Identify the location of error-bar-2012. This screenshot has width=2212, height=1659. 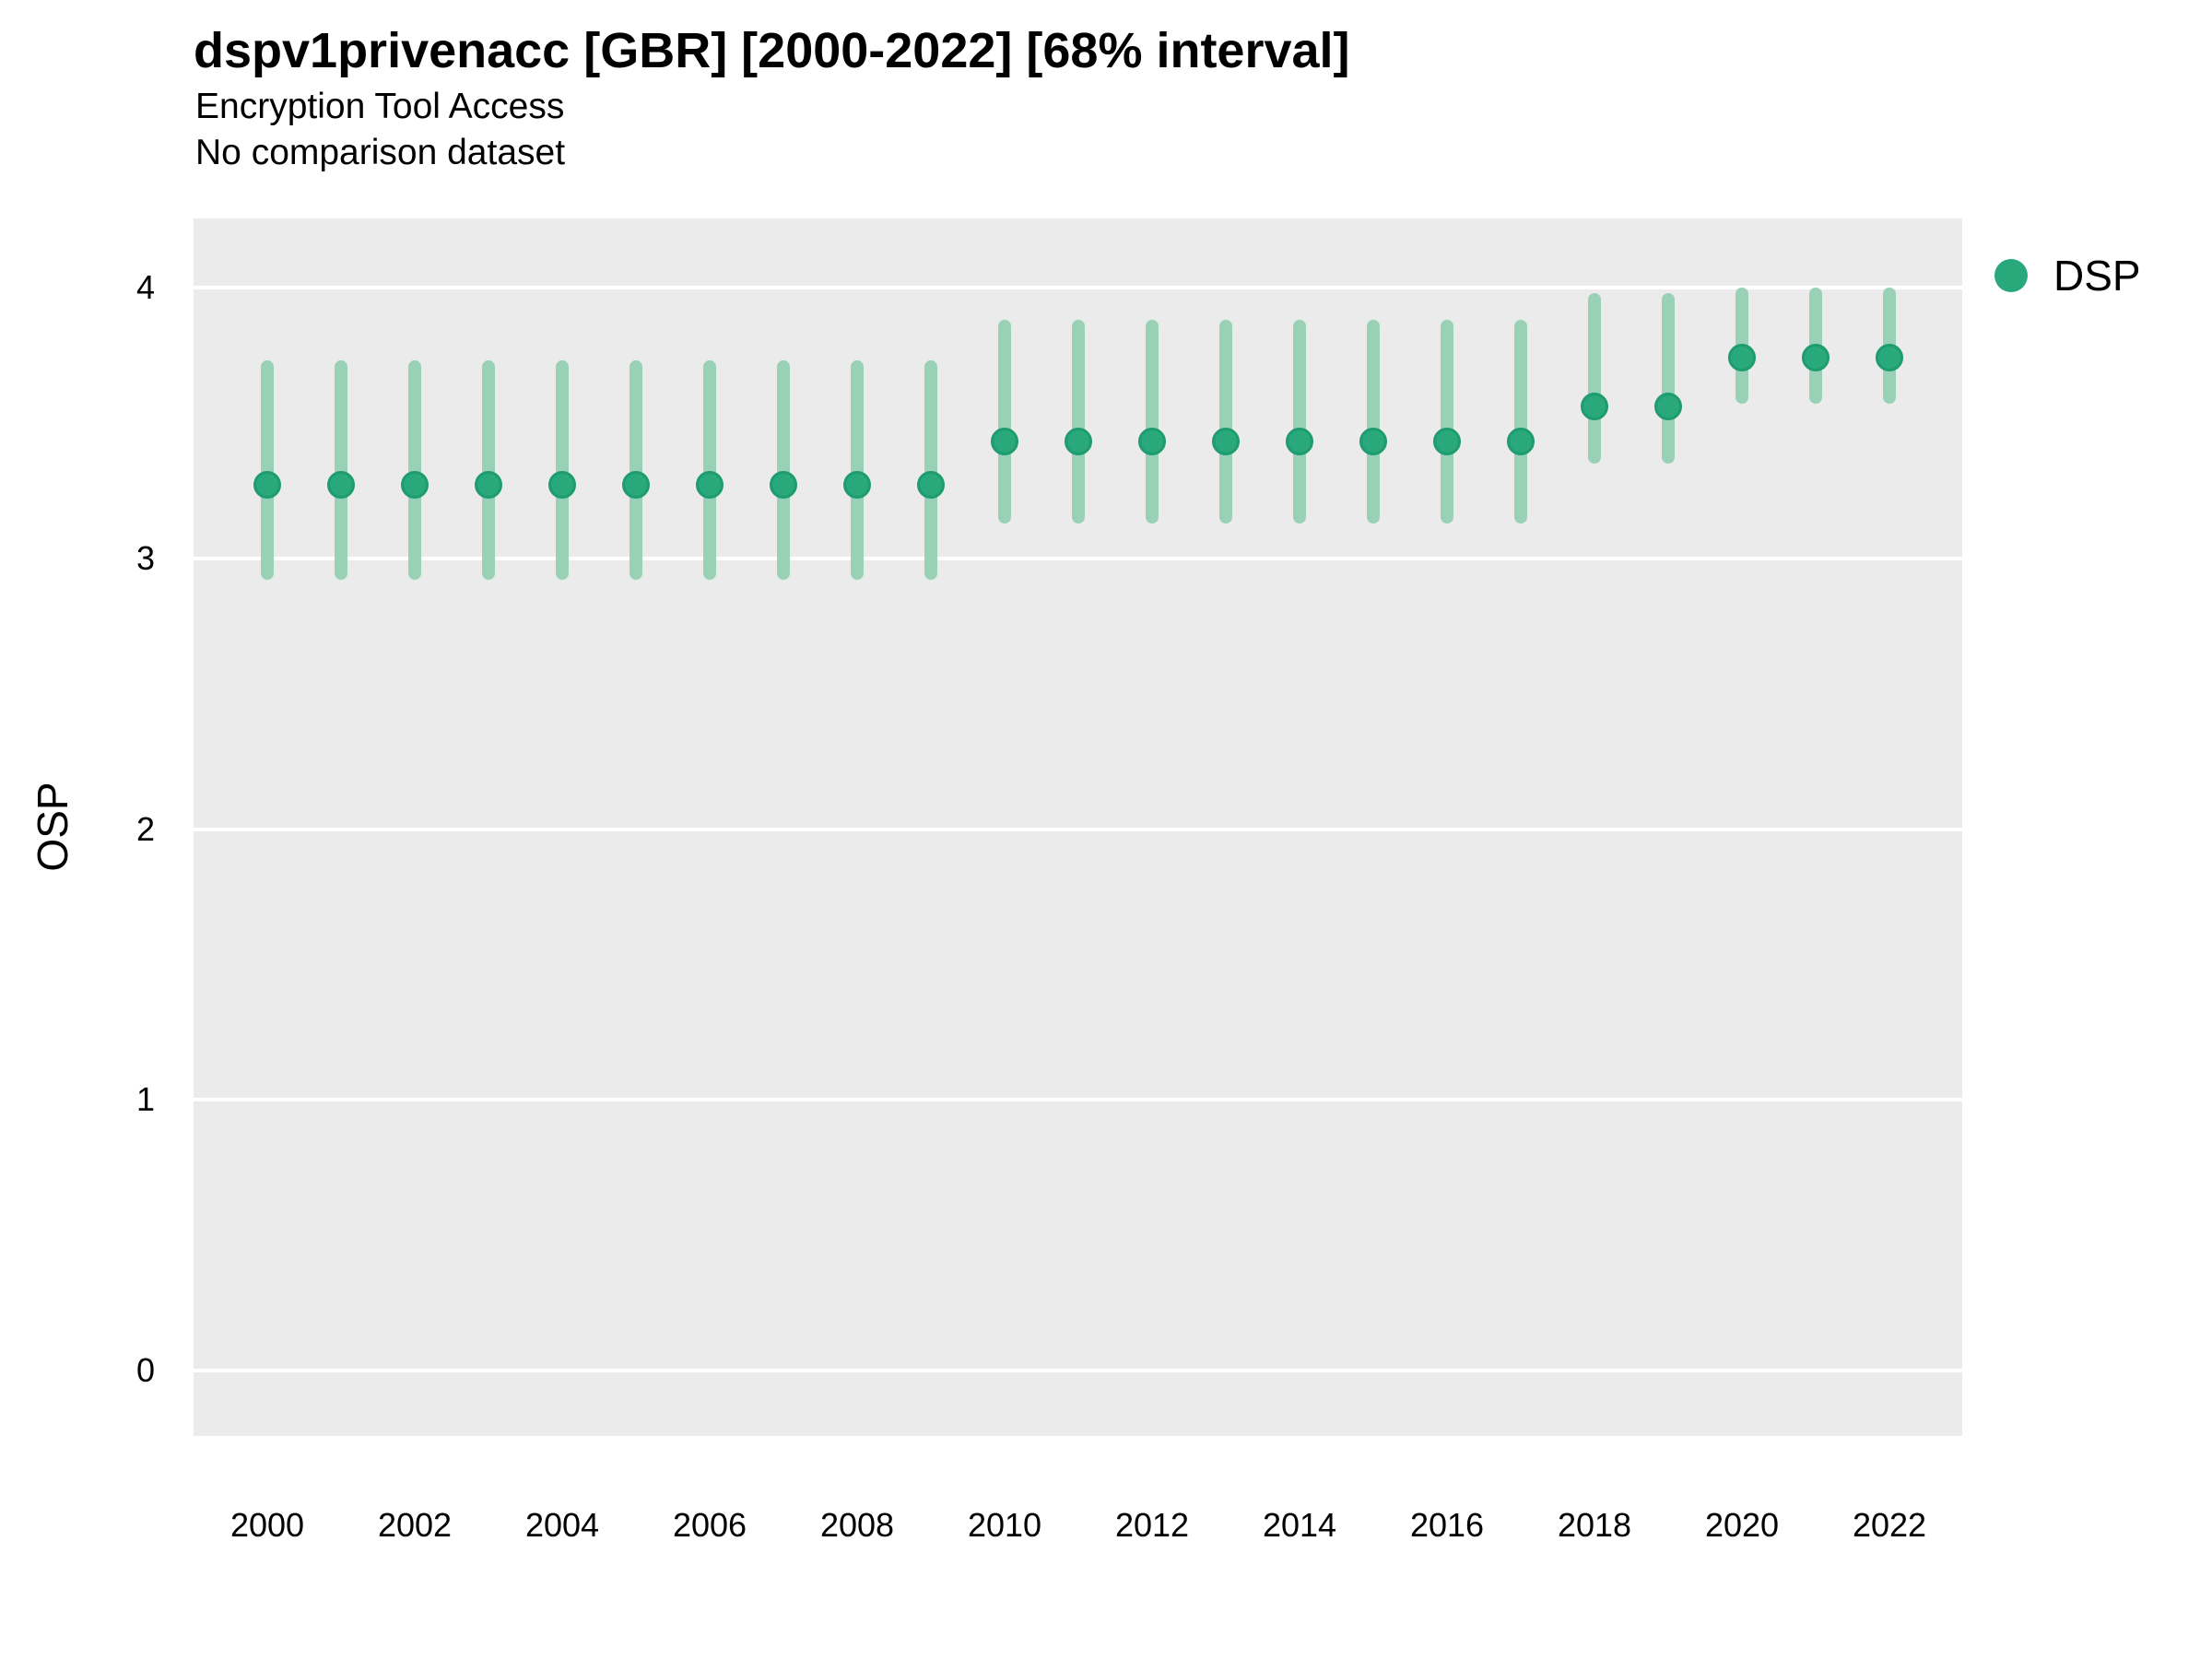
(1152, 422).